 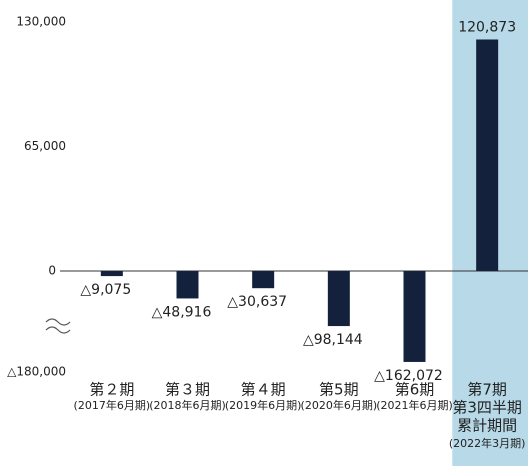 What do you see at coordinates (187, 390) in the screenshot?
I see `x-tick-label: 第３期` at bounding box center [187, 390].